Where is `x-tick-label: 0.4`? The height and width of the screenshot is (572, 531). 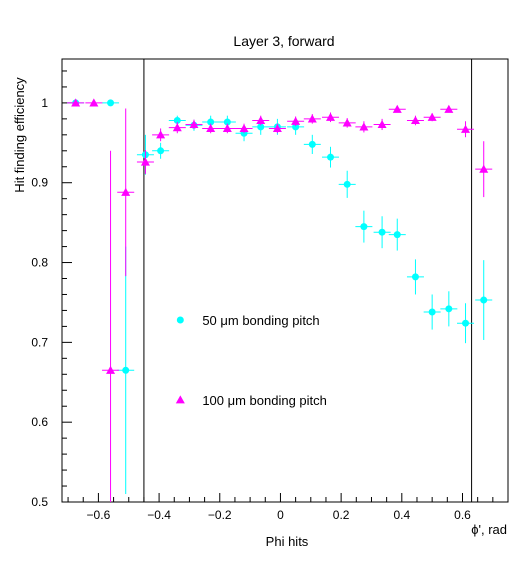 x-tick-label: 0.4 is located at coordinates (401, 515).